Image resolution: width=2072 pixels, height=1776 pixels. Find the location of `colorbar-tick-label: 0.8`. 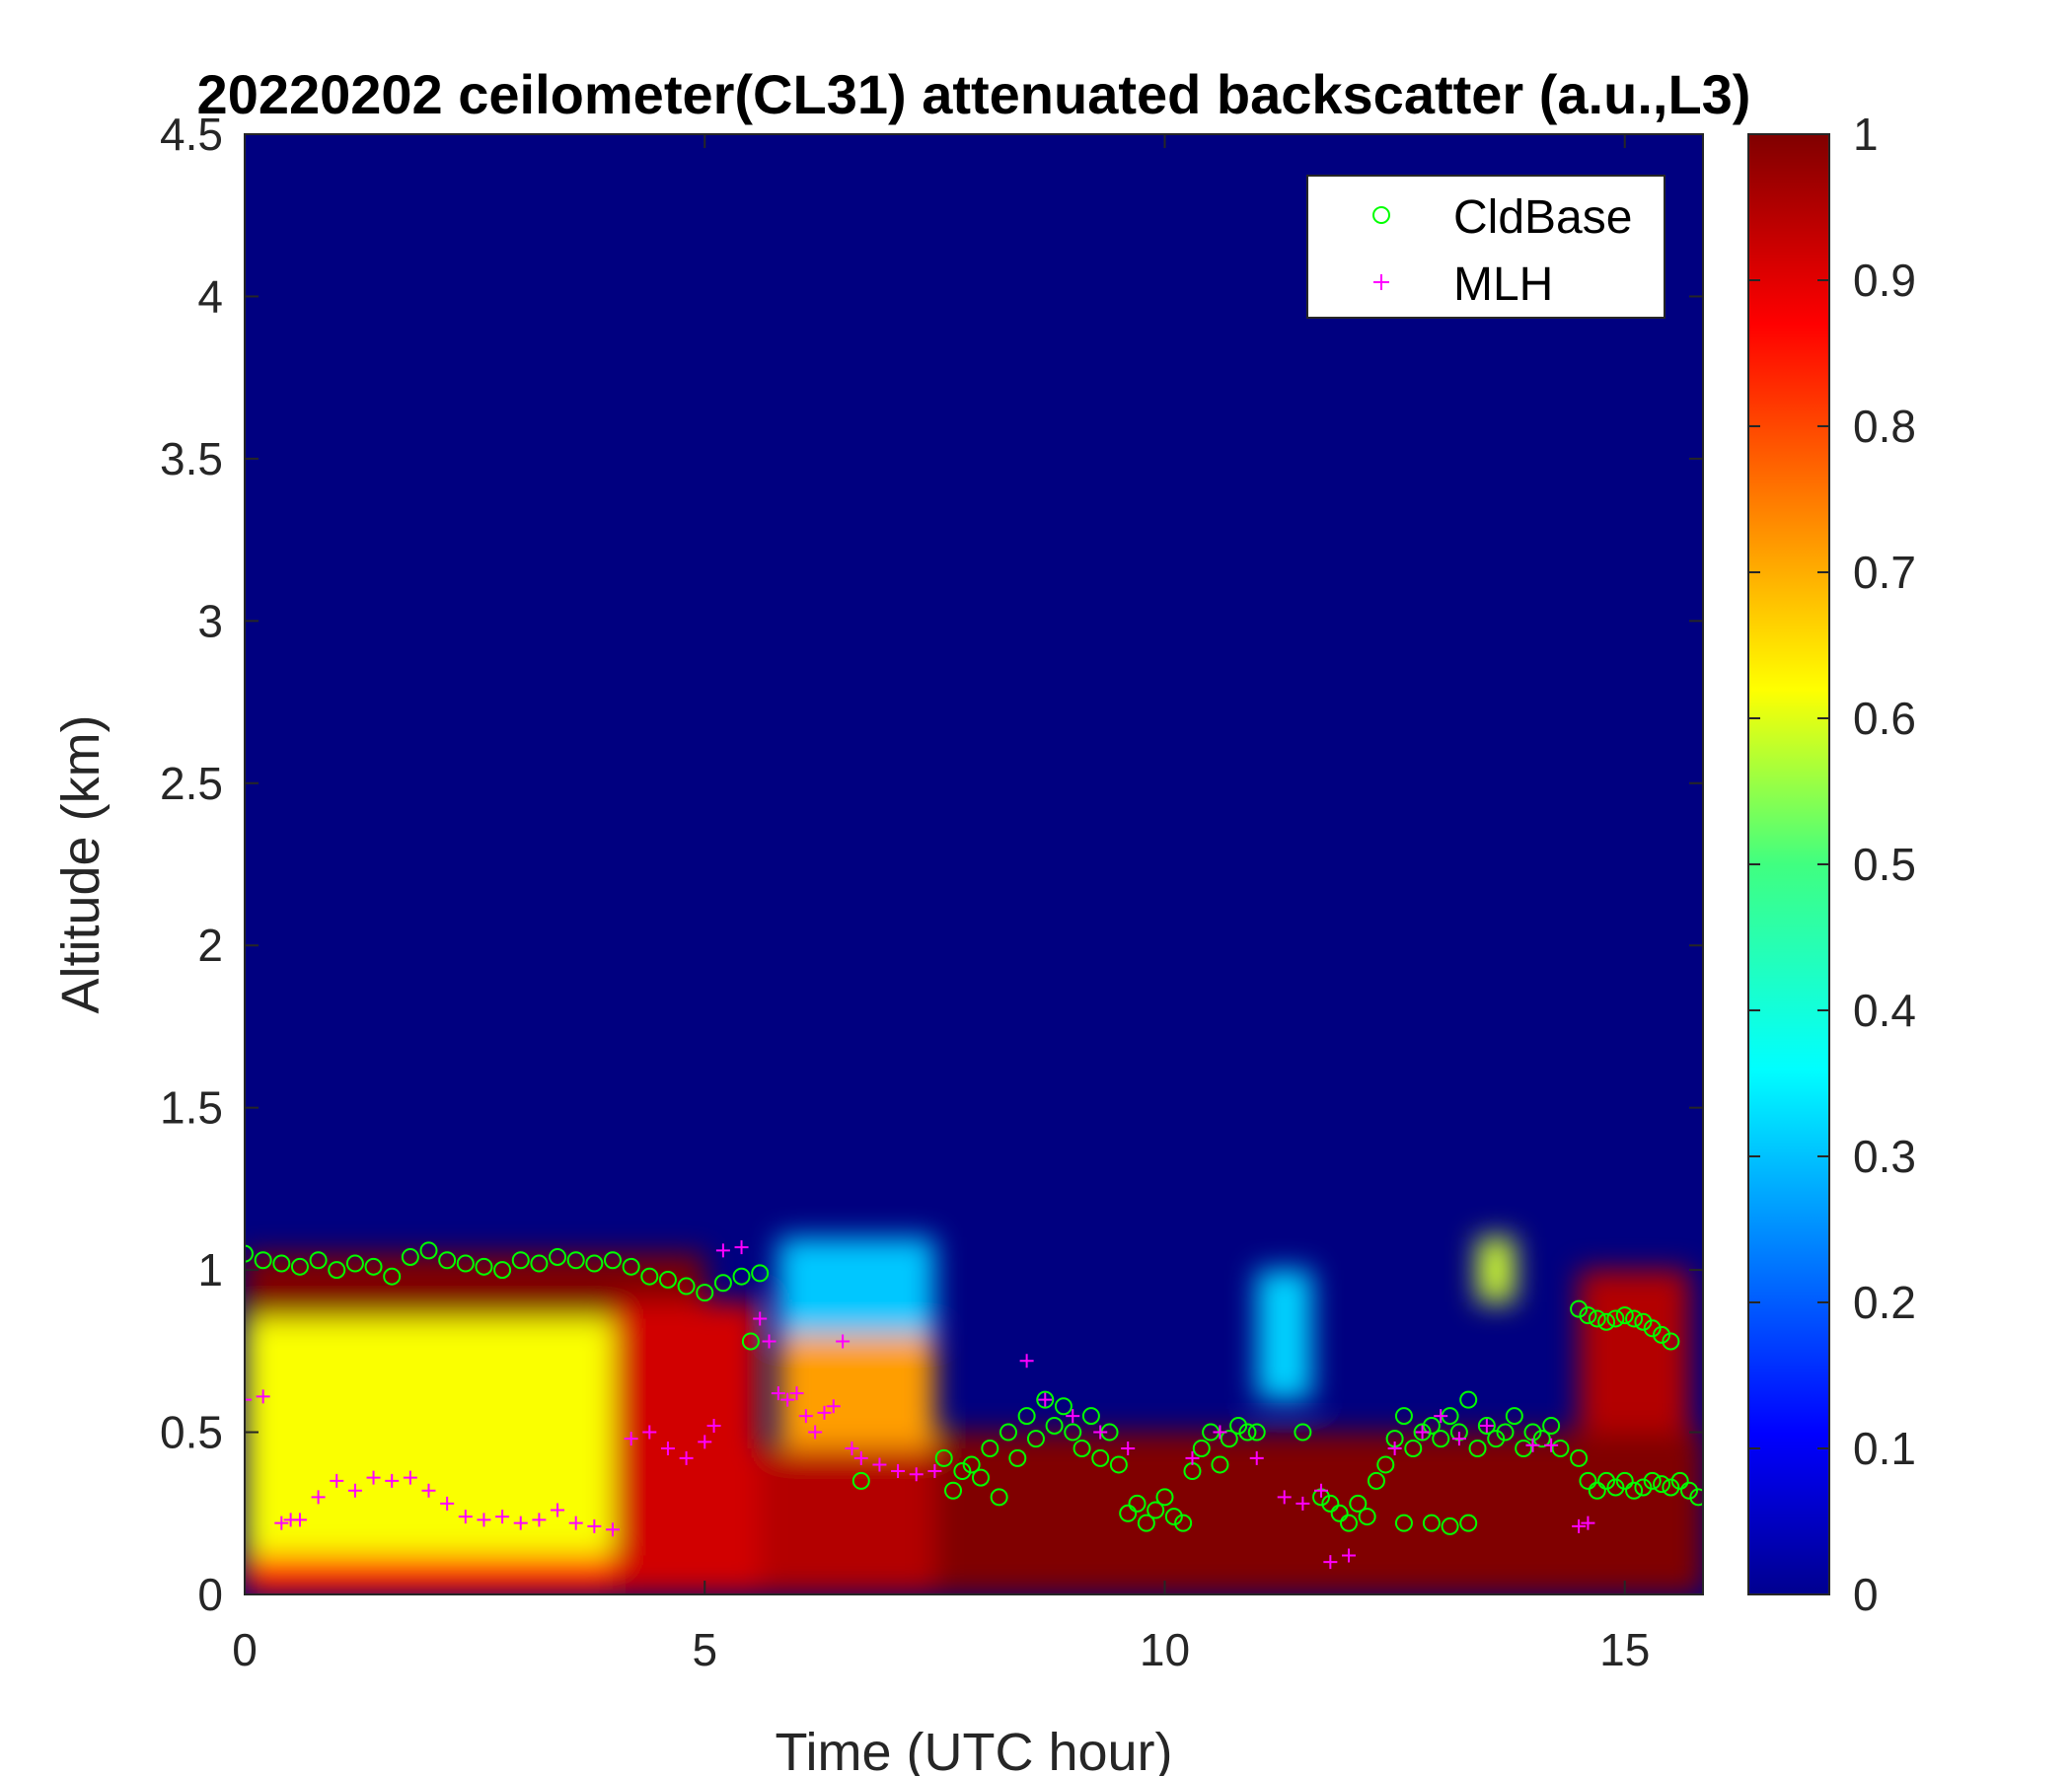

colorbar-tick-label: 0.8 is located at coordinates (1885, 427).